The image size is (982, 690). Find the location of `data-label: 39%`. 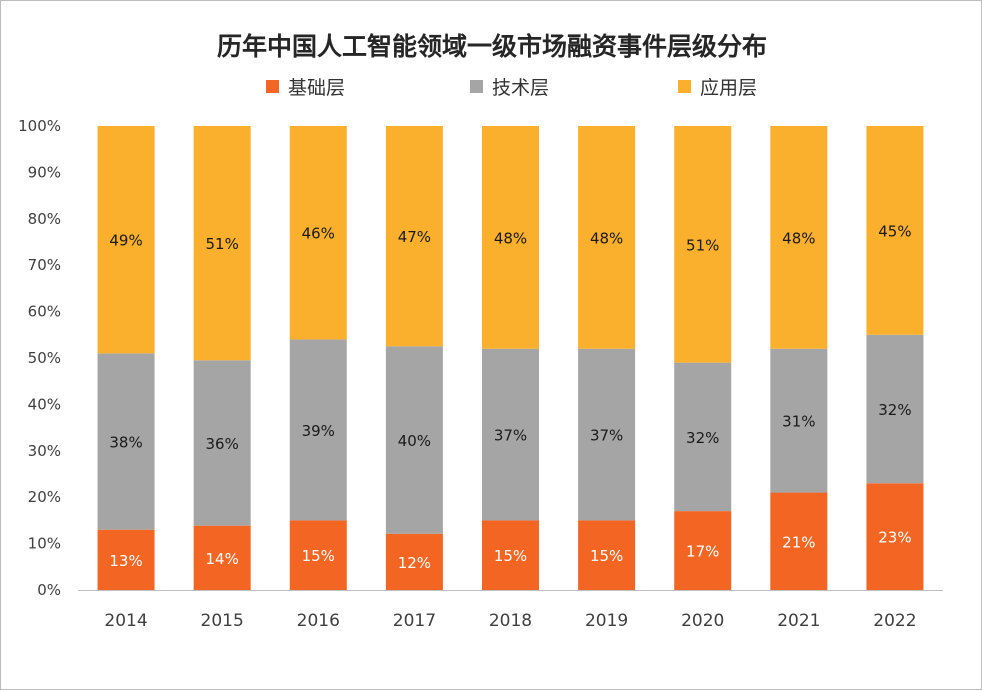

data-label: 39% is located at coordinates (318, 431).